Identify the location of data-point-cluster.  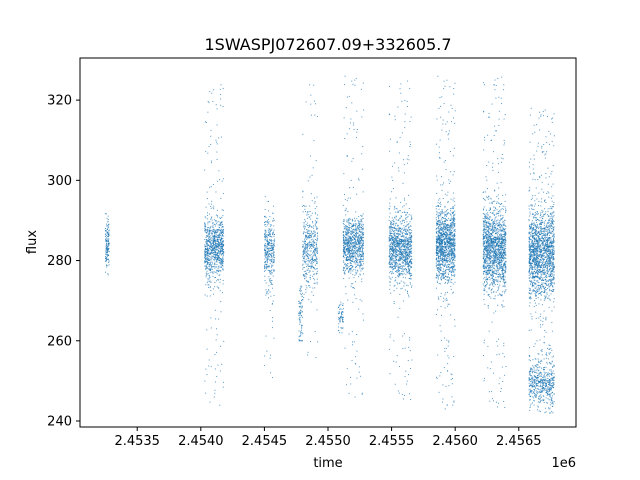
(300, 313).